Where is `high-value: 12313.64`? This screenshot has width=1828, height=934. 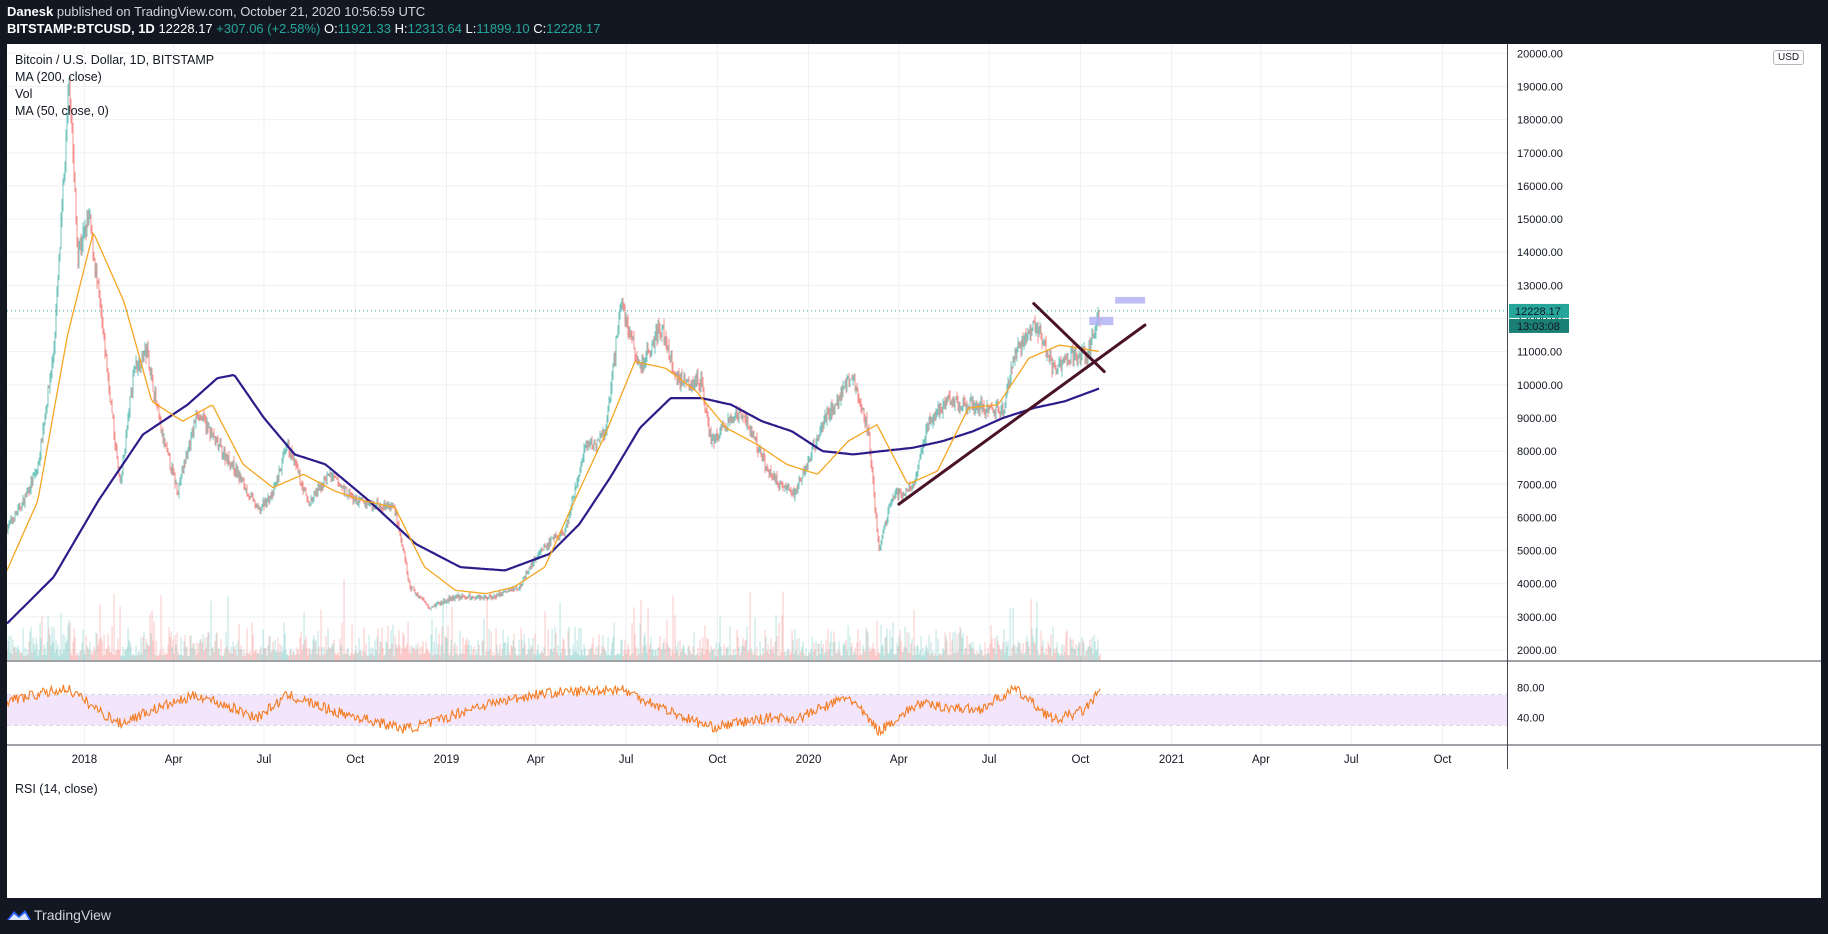 high-value: 12313.64 is located at coordinates (434, 28).